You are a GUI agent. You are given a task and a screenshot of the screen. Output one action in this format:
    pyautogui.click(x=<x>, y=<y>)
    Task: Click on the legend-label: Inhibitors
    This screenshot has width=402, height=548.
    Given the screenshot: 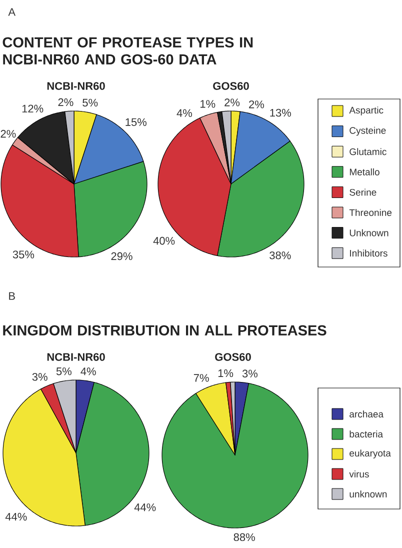 What is the action you would take?
    pyautogui.click(x=369, y=253)
    